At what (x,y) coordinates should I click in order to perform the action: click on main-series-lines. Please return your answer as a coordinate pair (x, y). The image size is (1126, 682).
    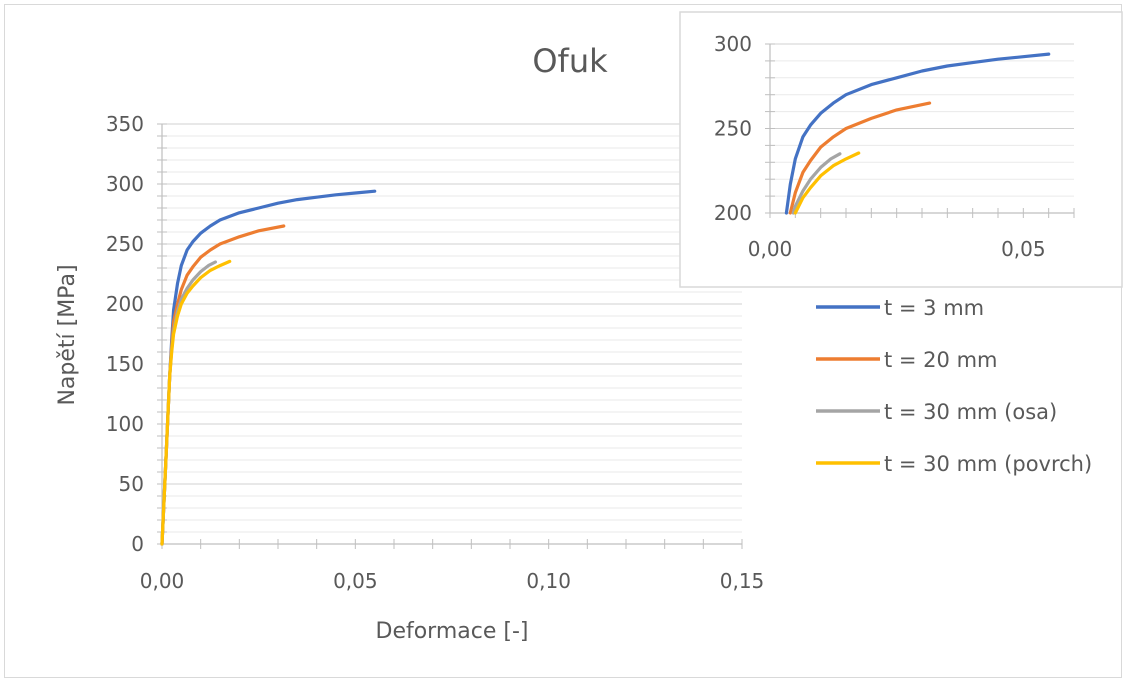
    Looking at the image, I should click on (268, 367).